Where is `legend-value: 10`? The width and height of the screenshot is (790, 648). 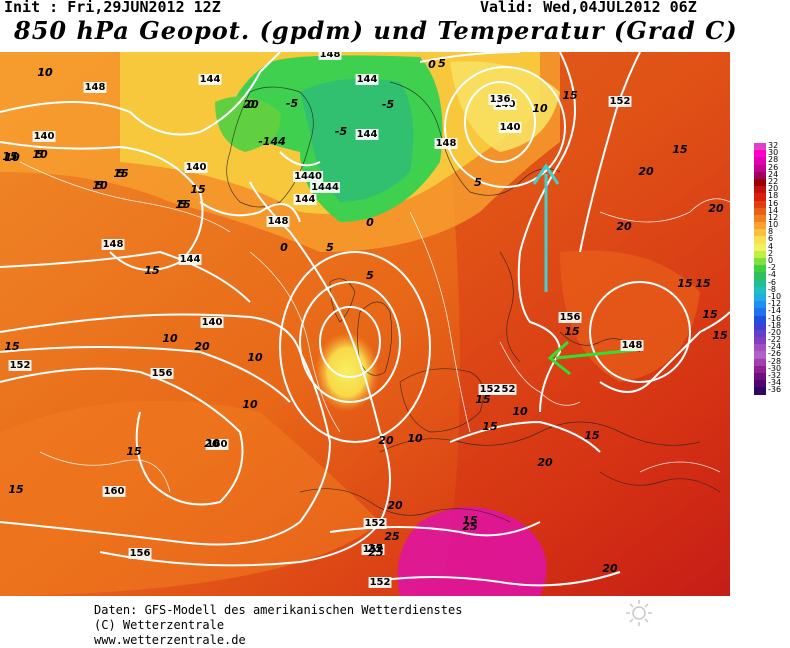 legend-value: 10 is located at coordinates (773, 225).